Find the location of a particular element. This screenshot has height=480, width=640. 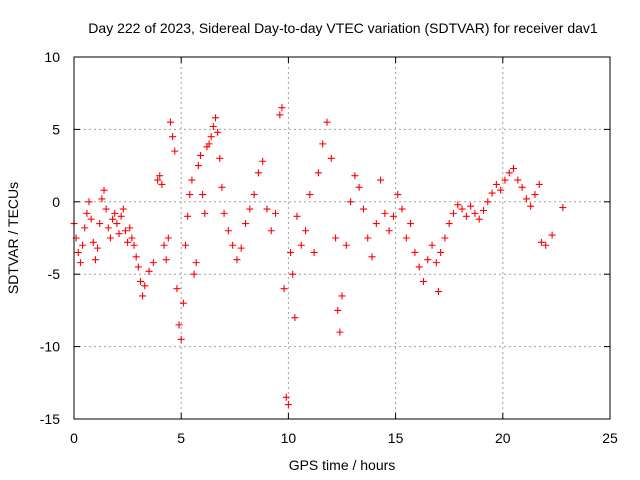

y-tick-label: -10 is located at coordinates (50, 347).